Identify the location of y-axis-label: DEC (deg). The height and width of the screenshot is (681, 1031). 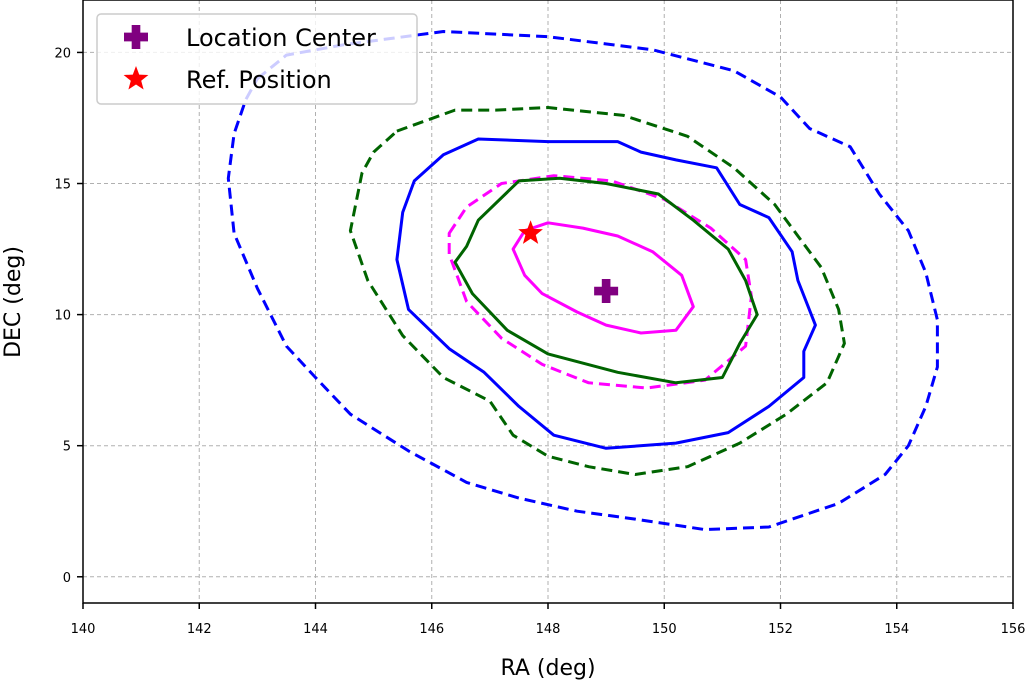
(13, 302).